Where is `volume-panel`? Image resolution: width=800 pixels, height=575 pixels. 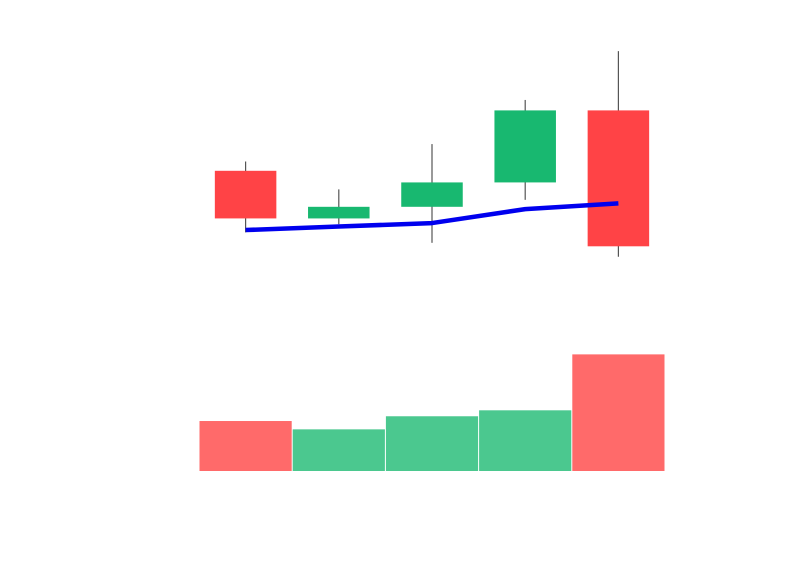 volume-panel is located at coordinates (432, 412).